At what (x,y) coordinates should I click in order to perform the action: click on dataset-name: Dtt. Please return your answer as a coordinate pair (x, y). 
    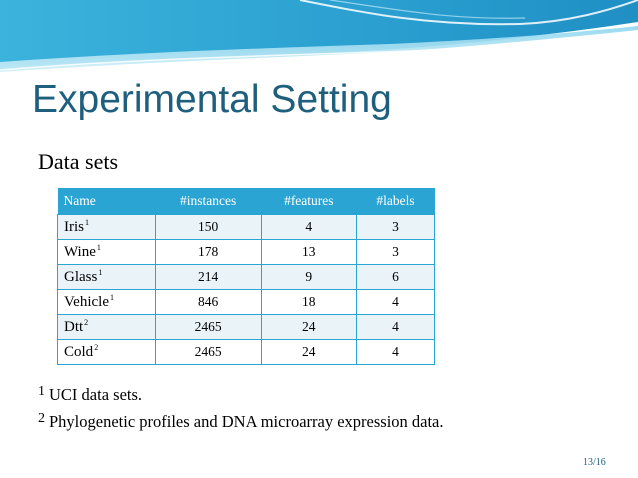
    Looking at the image, I should click on (74, 327).